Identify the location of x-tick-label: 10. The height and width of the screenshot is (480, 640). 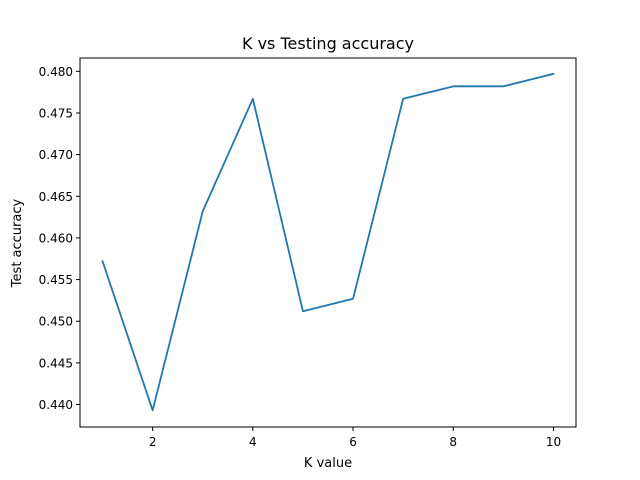
(553, 442).